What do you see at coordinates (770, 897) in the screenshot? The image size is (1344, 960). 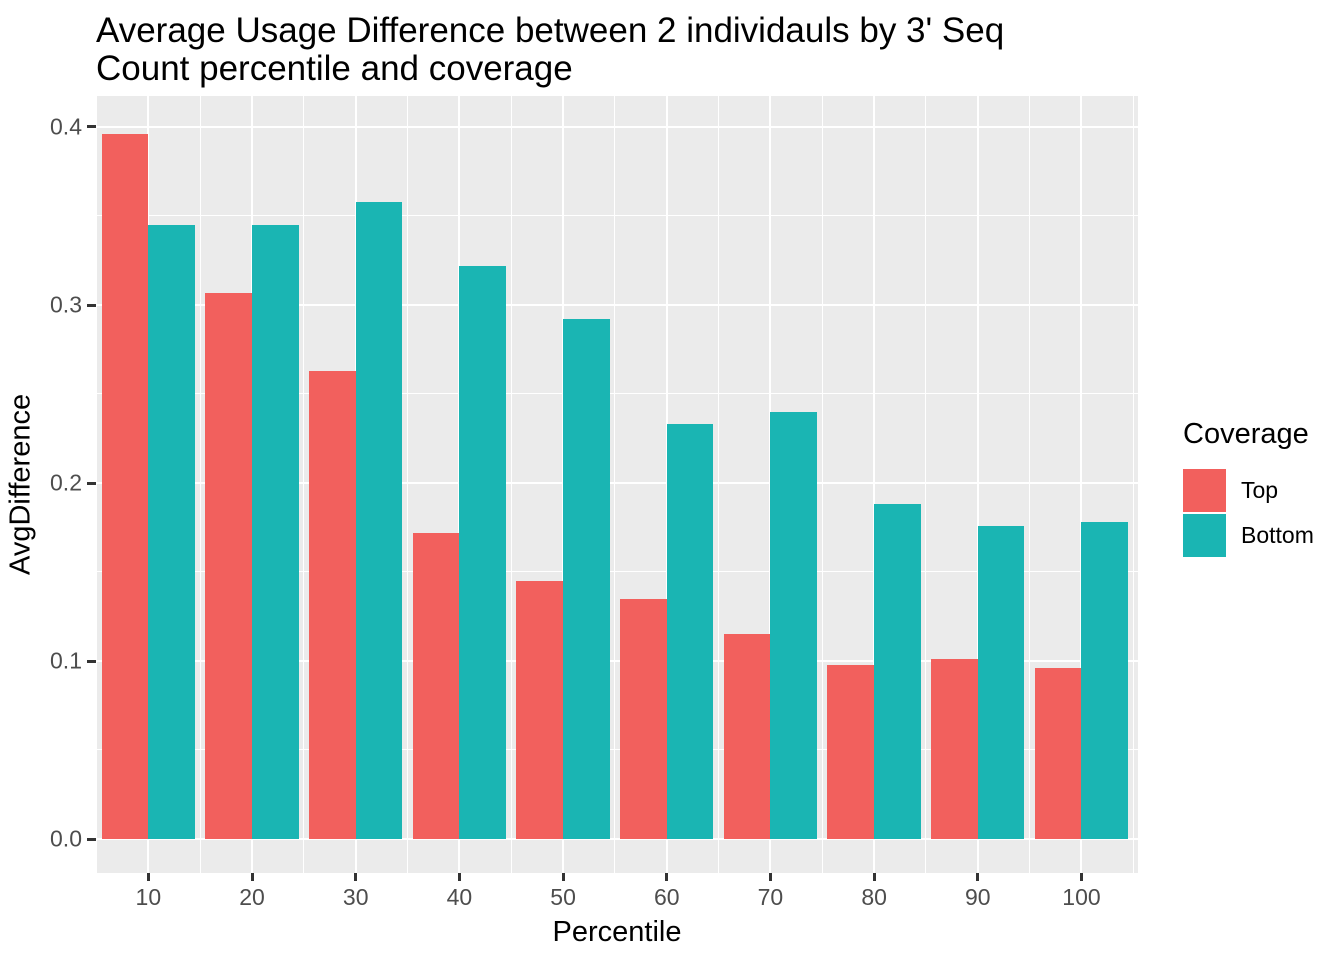 I see `x-tick-label: 70` at bounding box center [770, 897].